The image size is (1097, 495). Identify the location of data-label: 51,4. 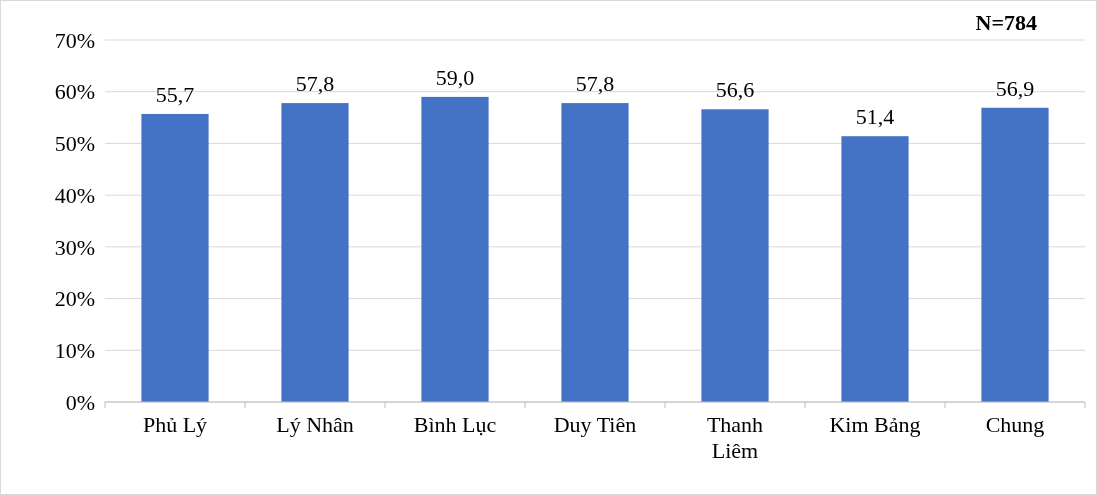
(875, 117).